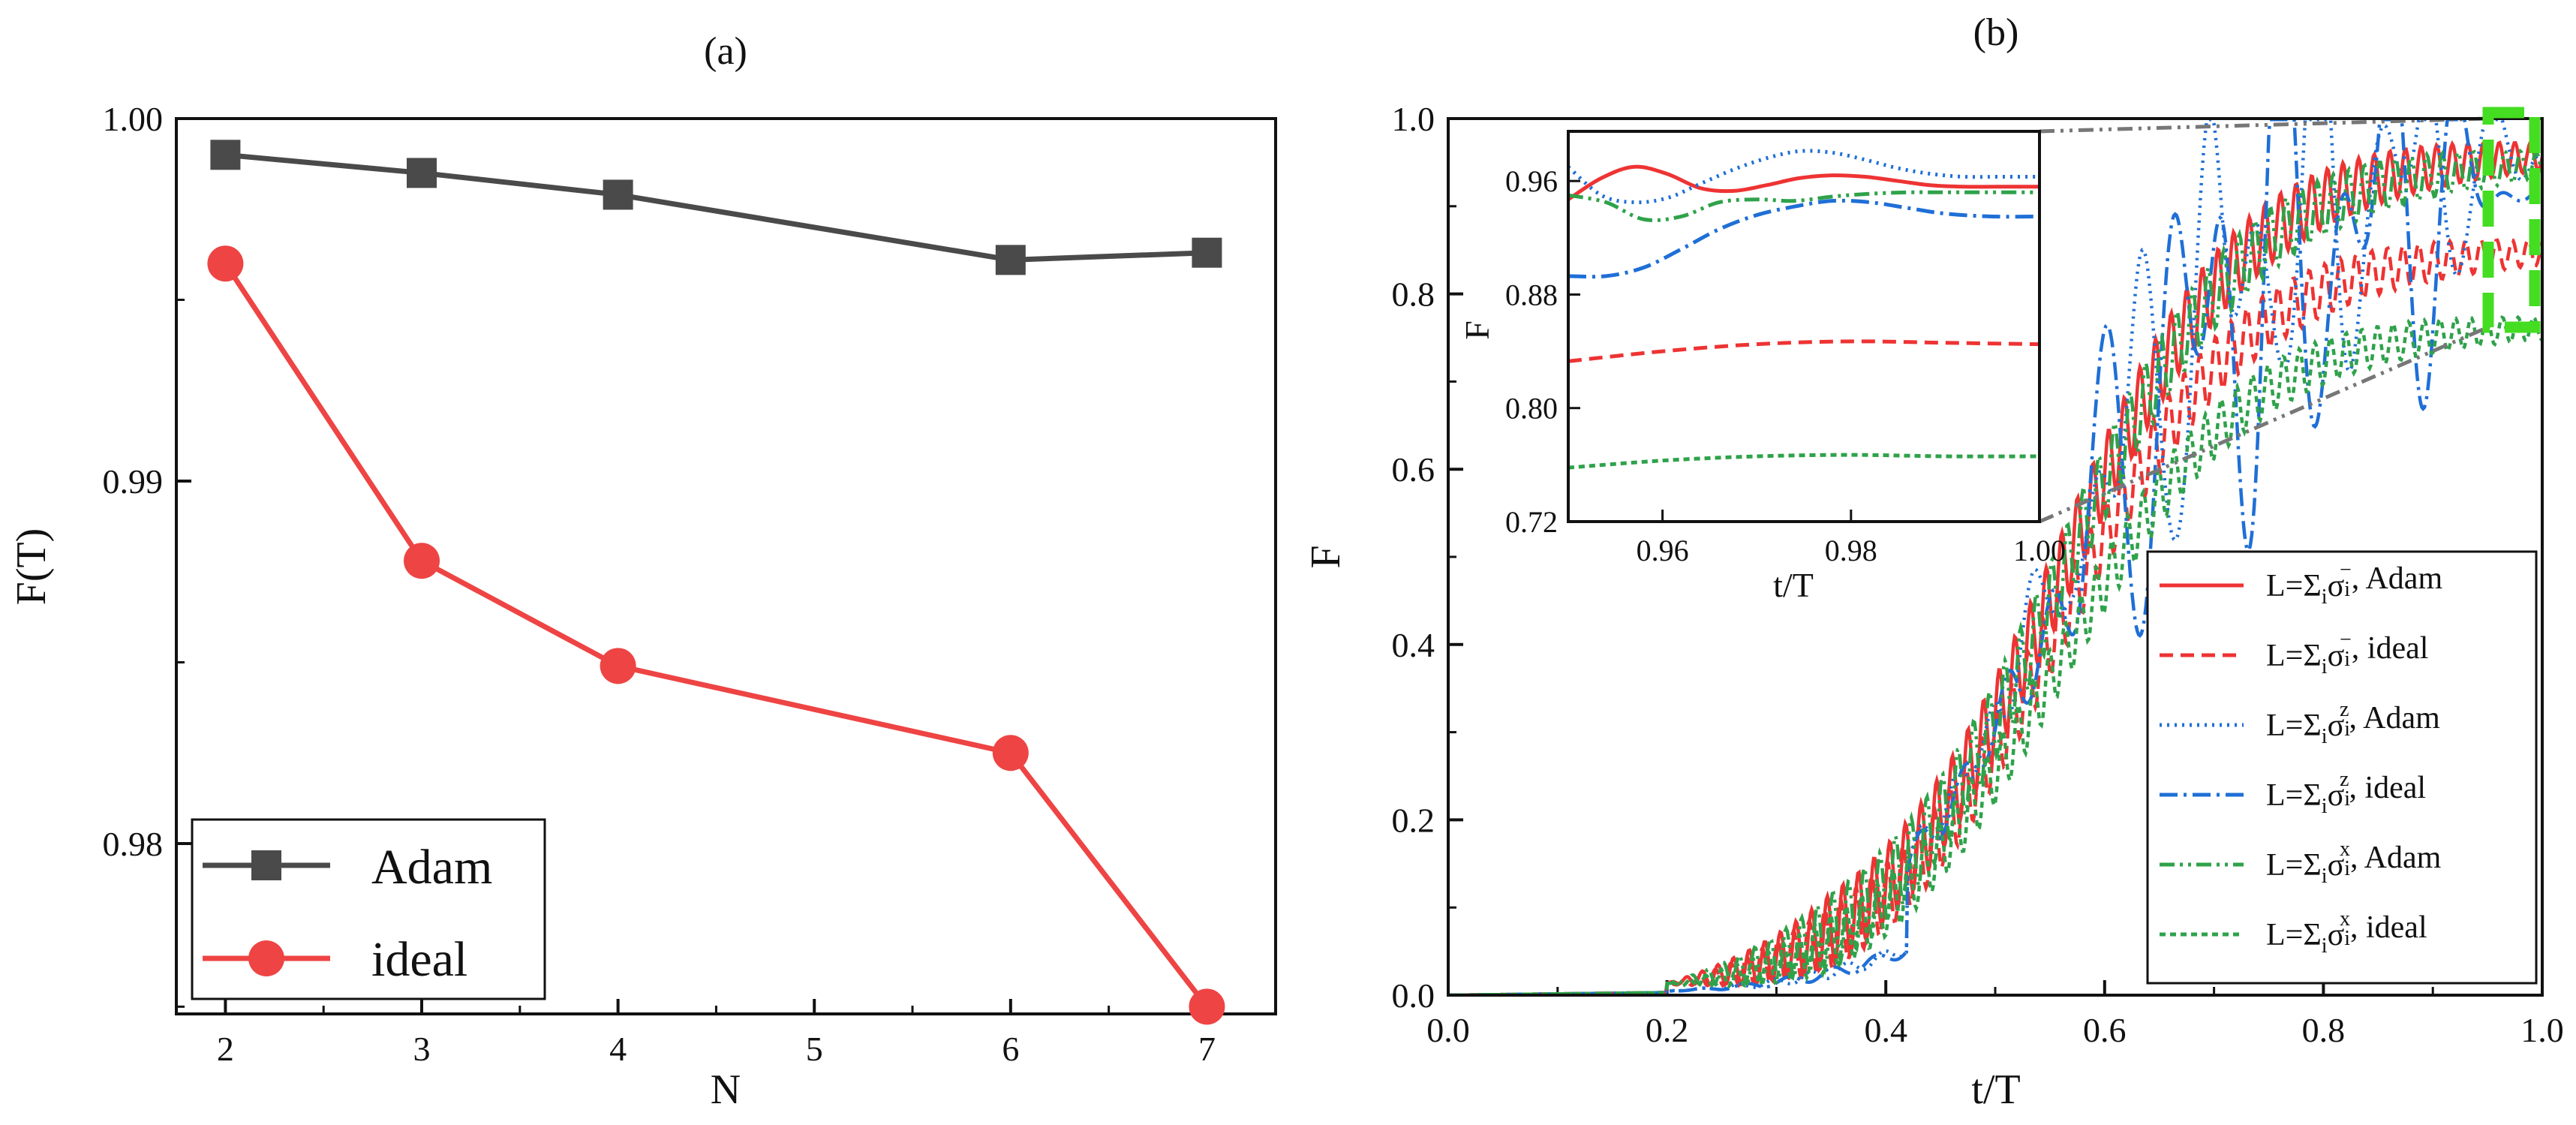 Image resolution: width=2576 pixels, height=1125 pixels. What do you see at coordinates (1803, 310) in the screenshot?
I see `inset-series` at bounding box center [1803, 310].